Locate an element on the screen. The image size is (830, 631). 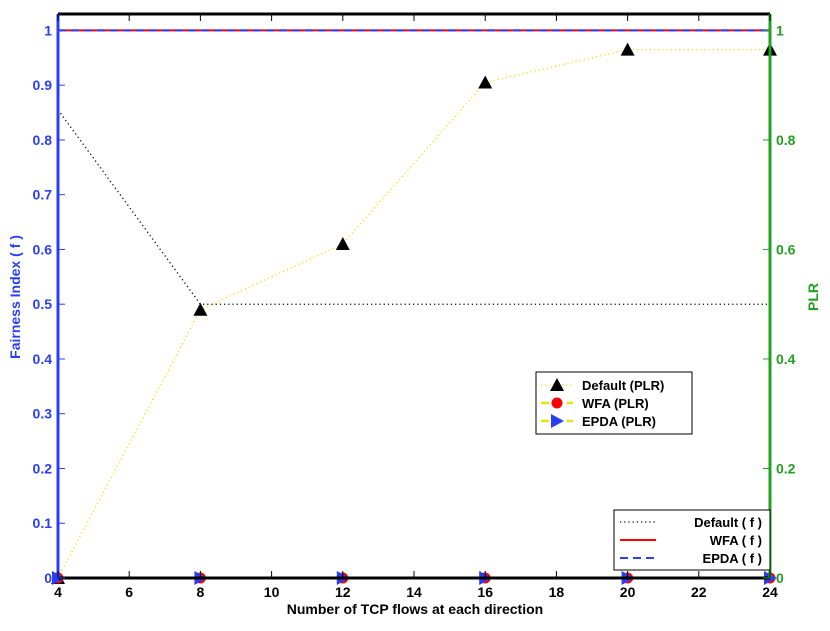
left-y-tick-label: 0.4 is located at coordinates (43, 359).